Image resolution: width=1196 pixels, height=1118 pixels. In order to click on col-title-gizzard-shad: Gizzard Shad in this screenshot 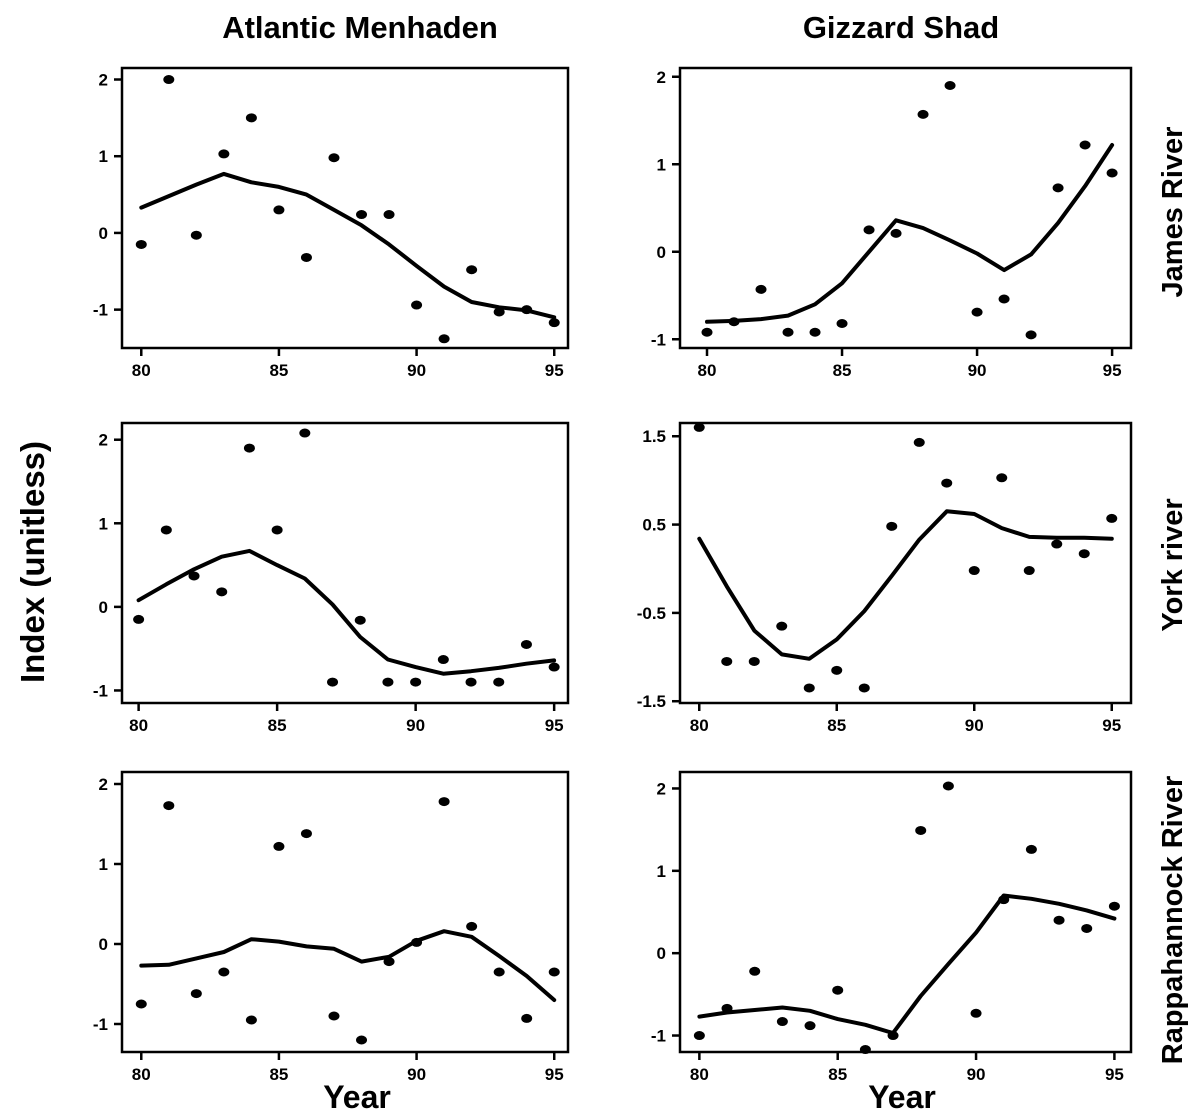, I will do `click(901, 27)`.